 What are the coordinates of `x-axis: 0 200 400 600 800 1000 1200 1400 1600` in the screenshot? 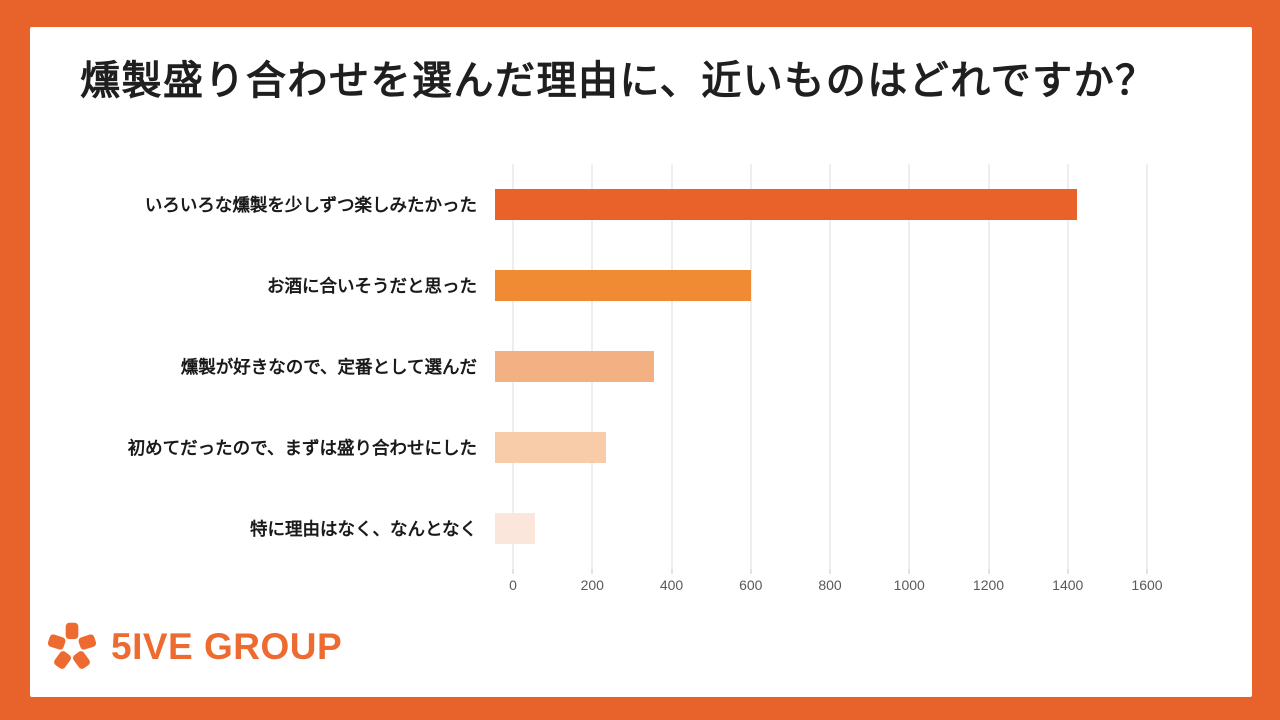 It's located at (835, 587).